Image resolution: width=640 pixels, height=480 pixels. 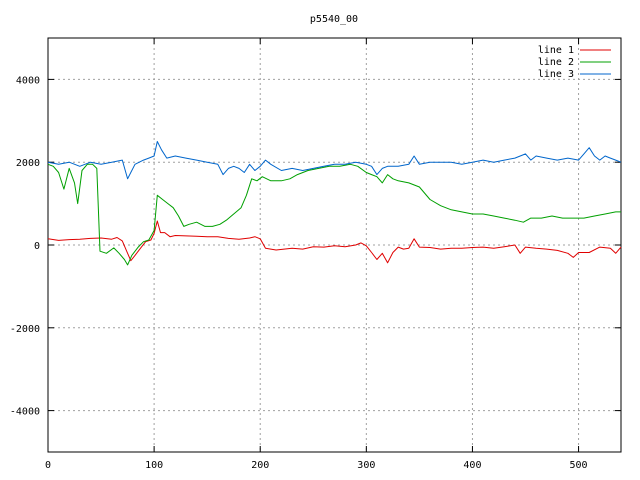 What do you see at coordinates (37, 246) in the screenshot?
I see `y-tick-label: 0` at bounding box center [37, 246].